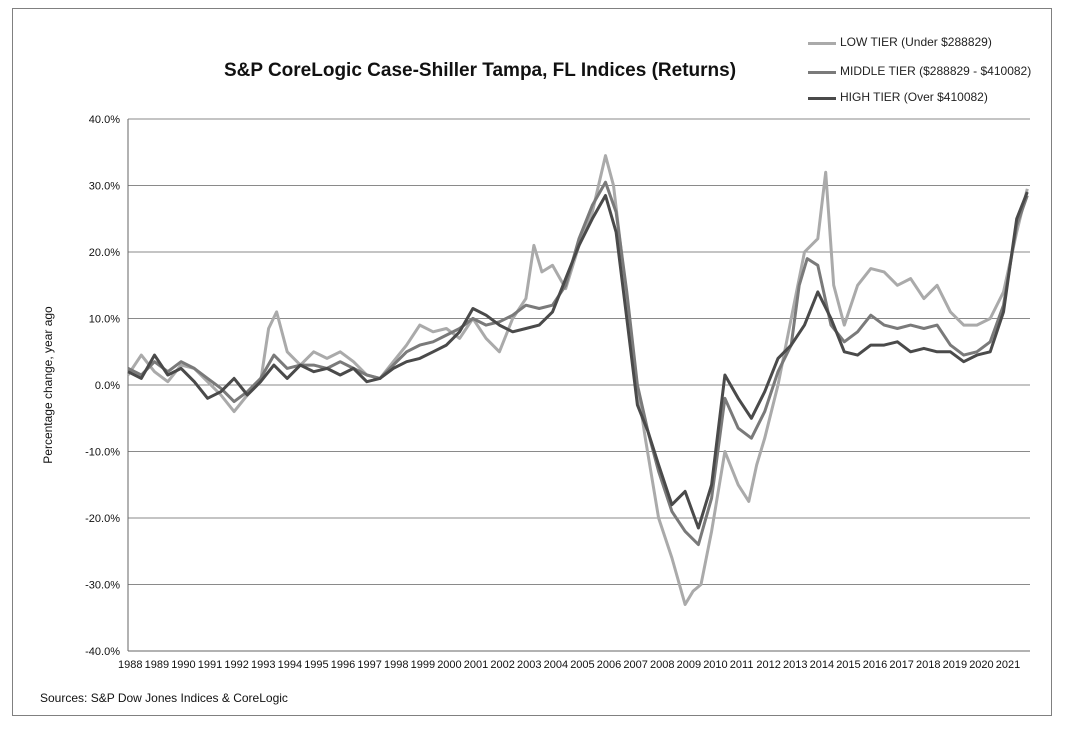 The width and height of the screenshot is (1068, 732). What do you see at coordinates (104, 253) in the screenshot?
I see `y-tick-label: 20.0%` at bounding box center [104, 253].